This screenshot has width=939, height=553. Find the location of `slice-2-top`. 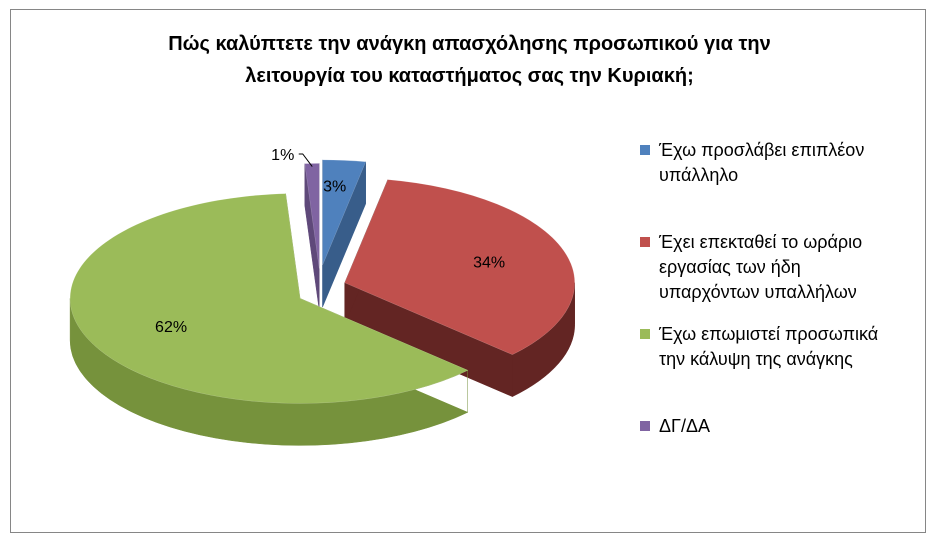

slice-2-top is located at coordinates (459, 267).